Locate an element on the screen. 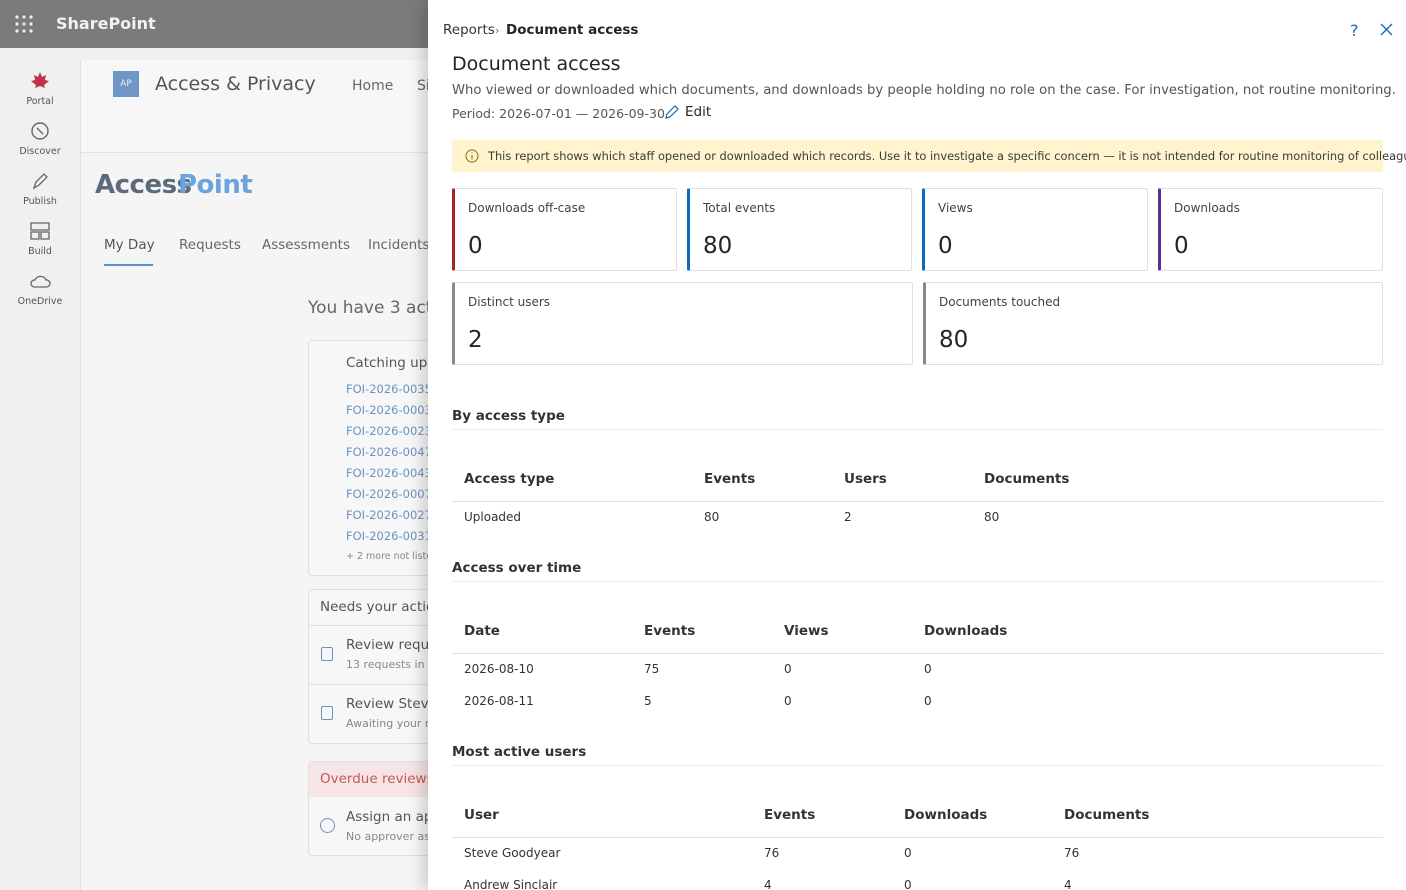  divider is located at coordinates (378, 625).